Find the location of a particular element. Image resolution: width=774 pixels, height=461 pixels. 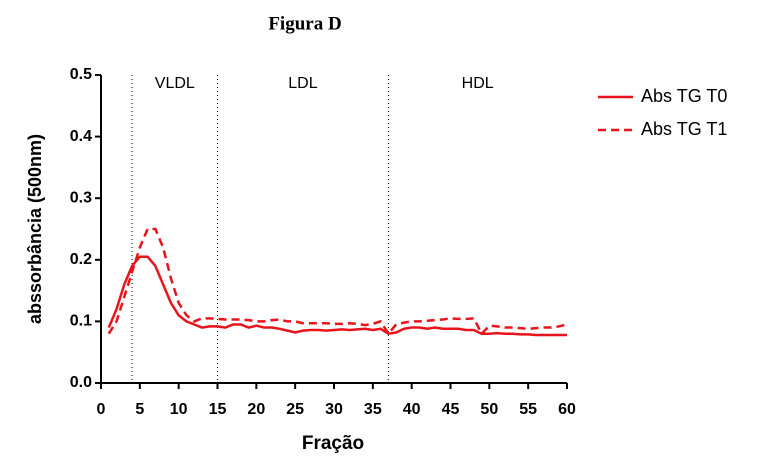

y-tick-label: 0.0 is located at coordinates (81, 382).